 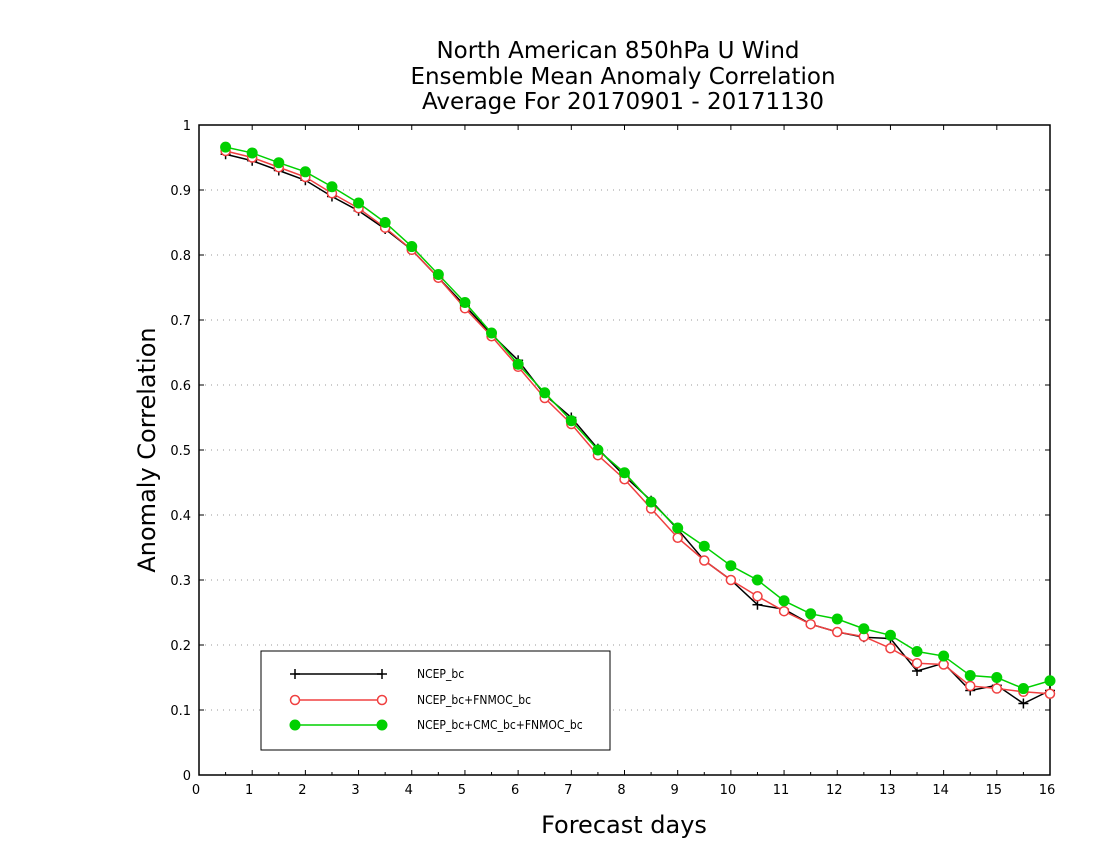 What do you see at coordinates (500, 725) in the screenshot?
I see `legend-label: NCEP_bc+CMC_bc+FNMOC_bc` at bounding box center [500, 725].